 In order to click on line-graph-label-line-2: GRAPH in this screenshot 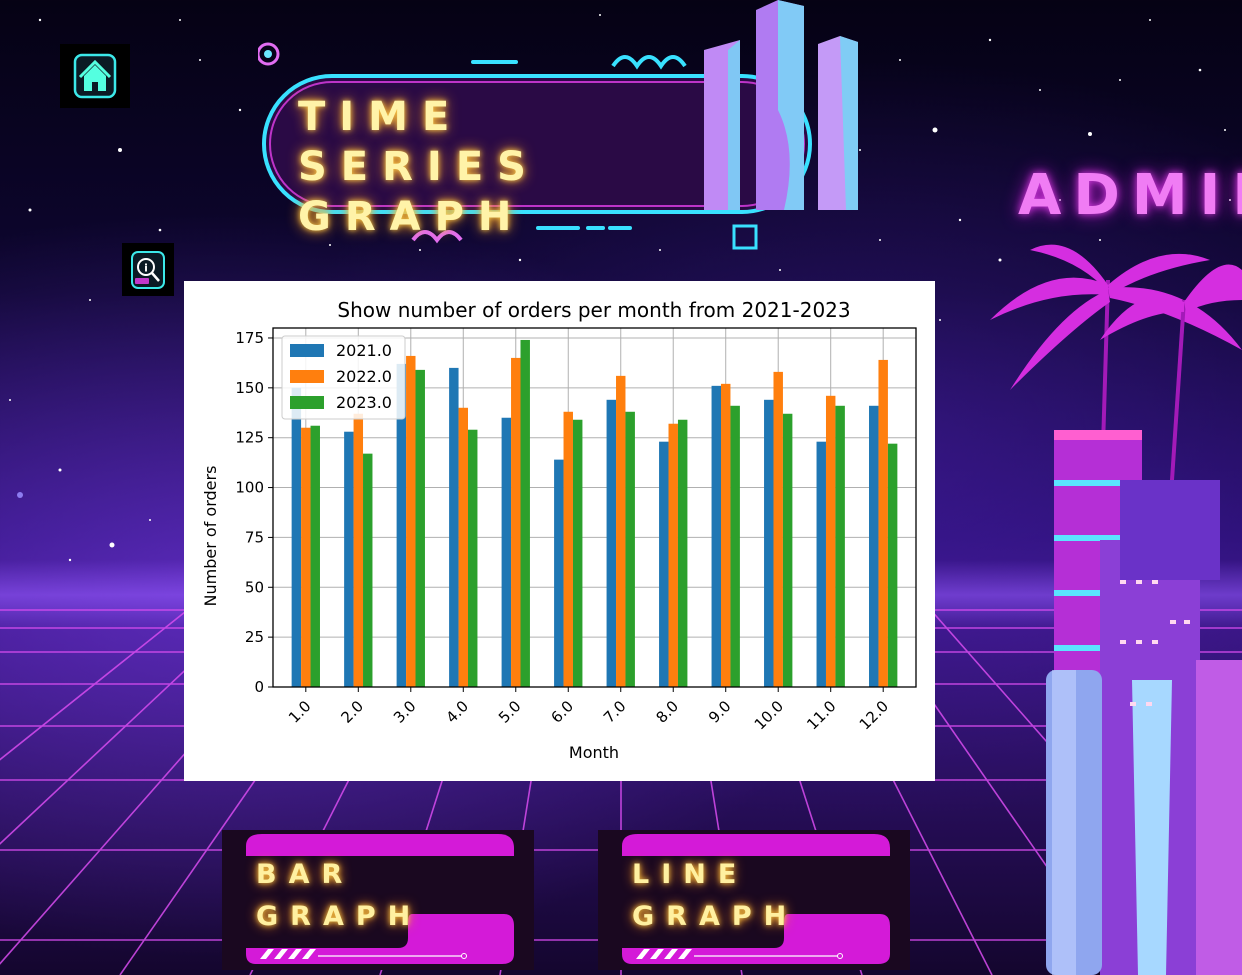, I will do `click(715, 916)`.